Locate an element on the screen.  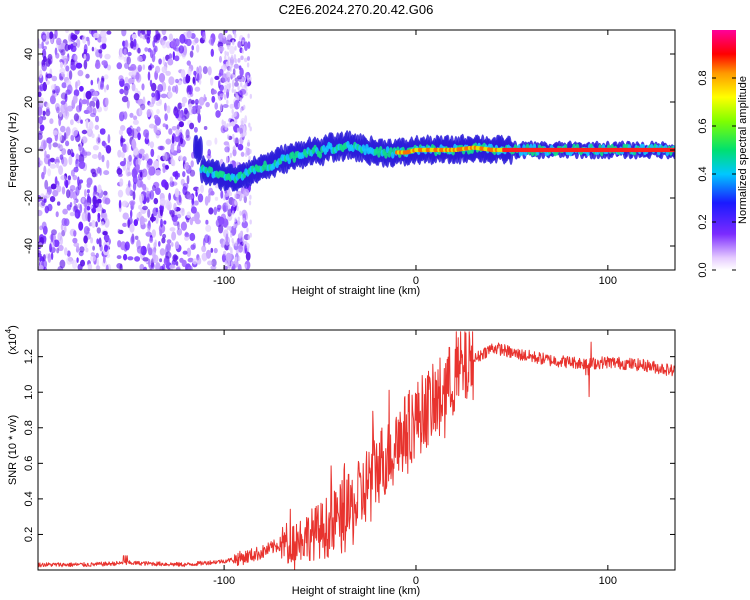
x-tick-label: 100 is located at coordinates (608, 281).